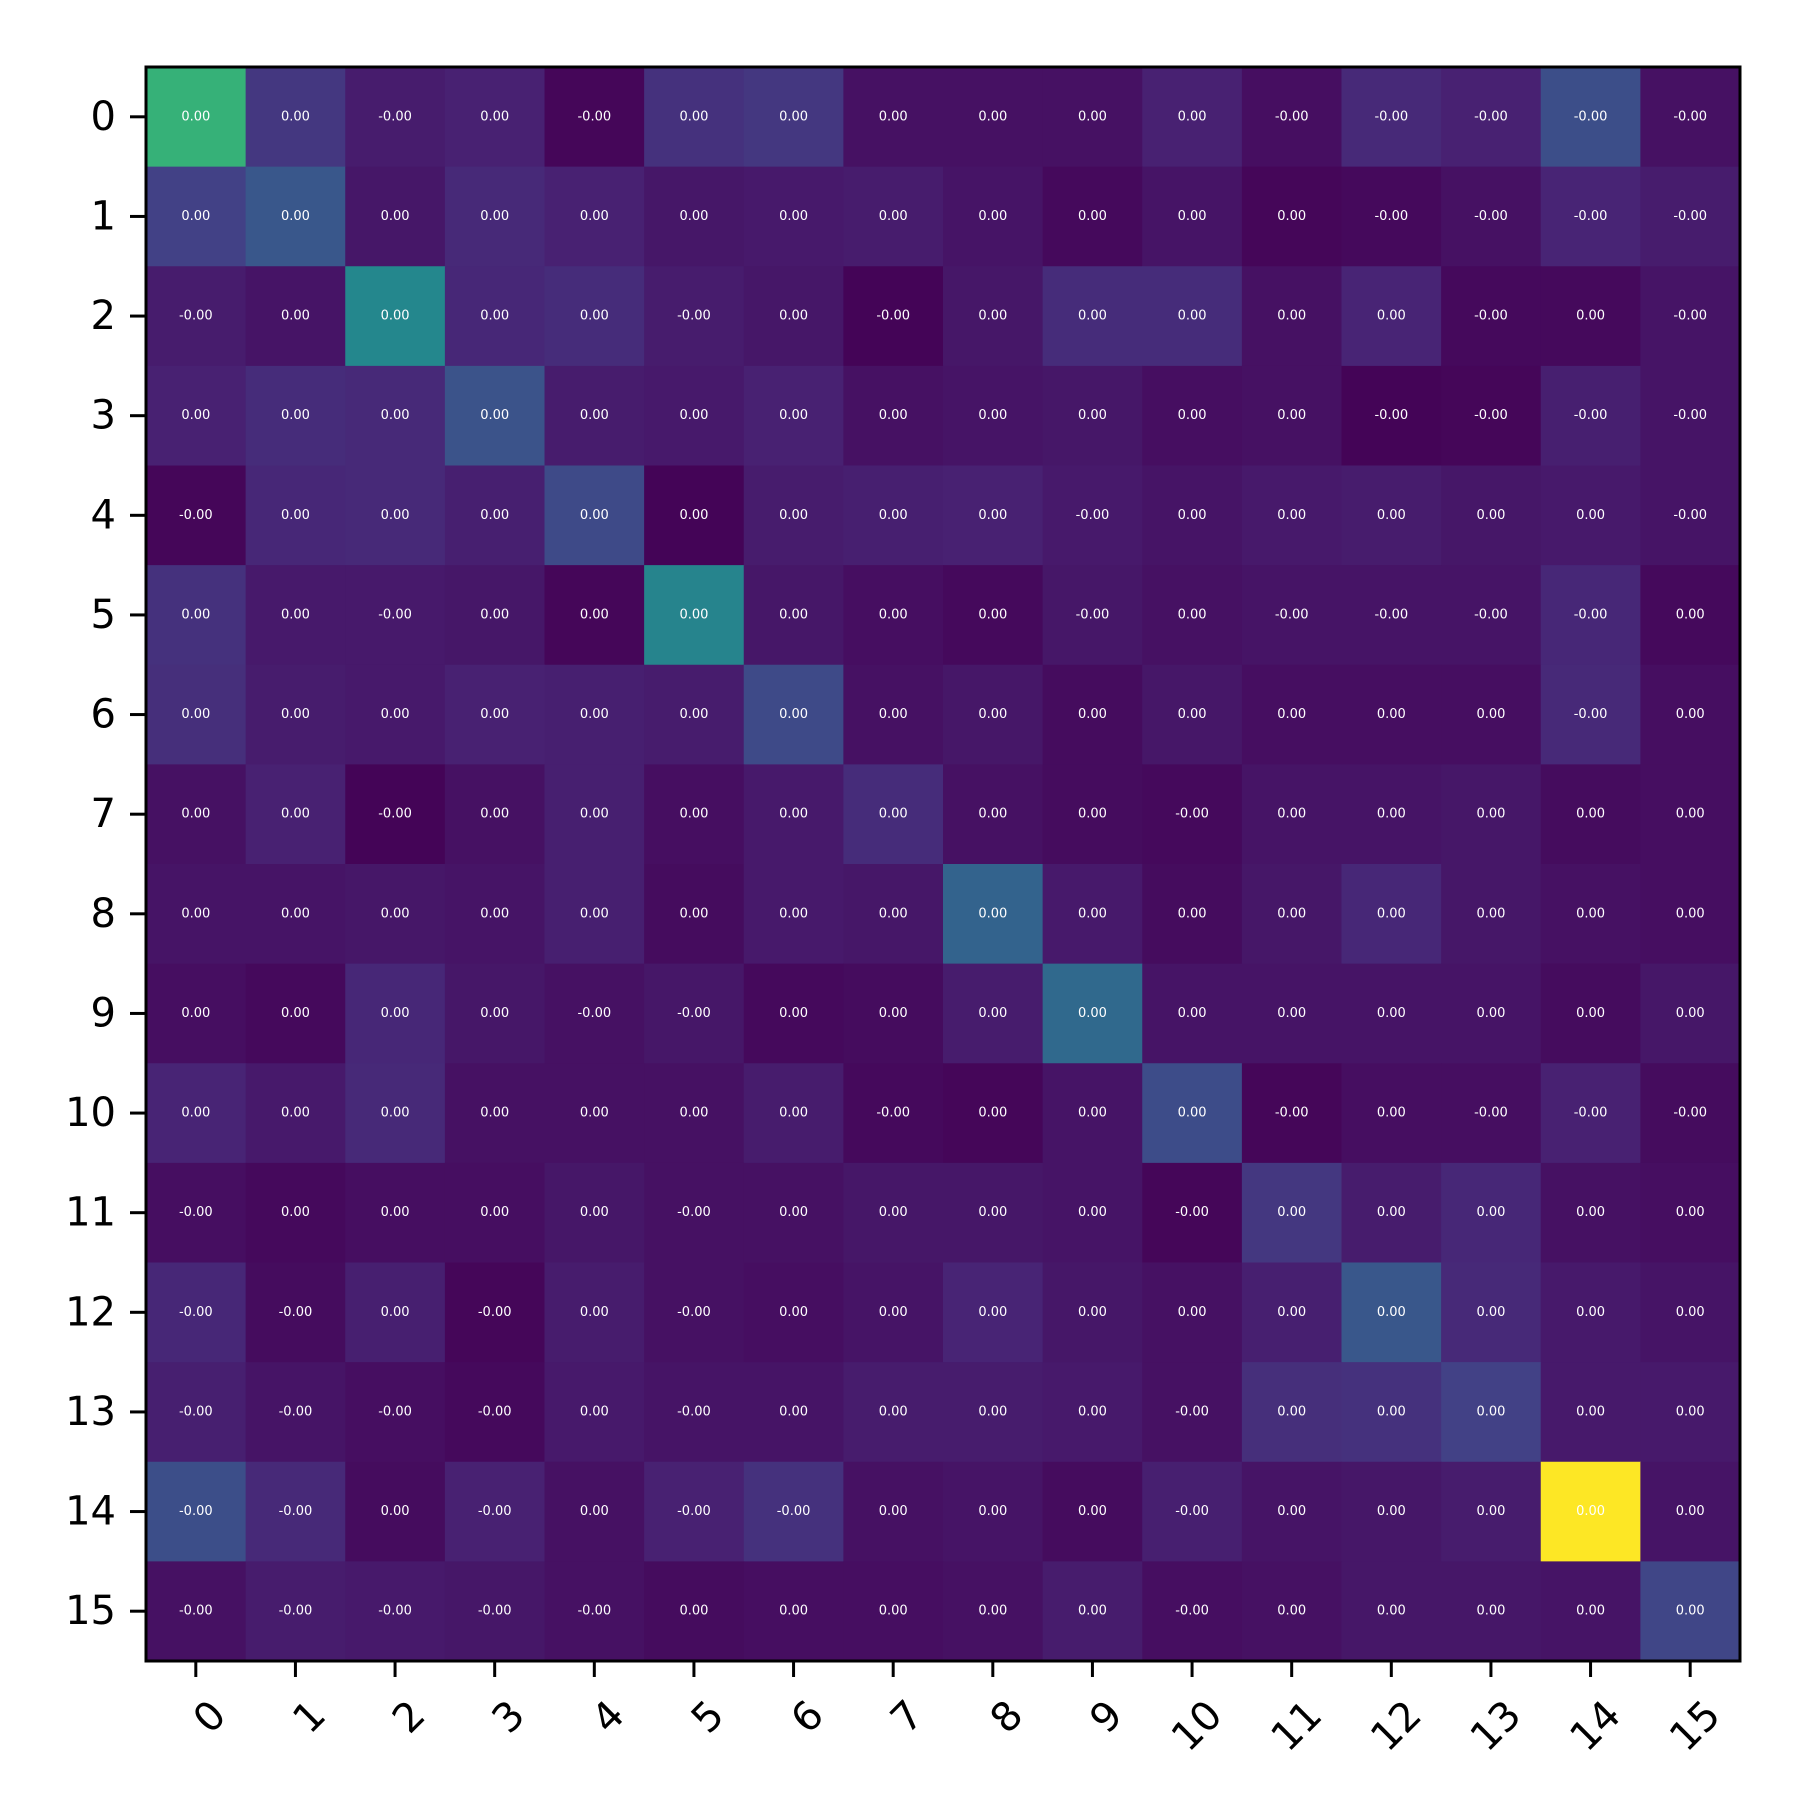  Describe the element at coordinates (1690, 1511) in the screenshot. I see `cell-value-label-r14-c15: 0.00` at that location.